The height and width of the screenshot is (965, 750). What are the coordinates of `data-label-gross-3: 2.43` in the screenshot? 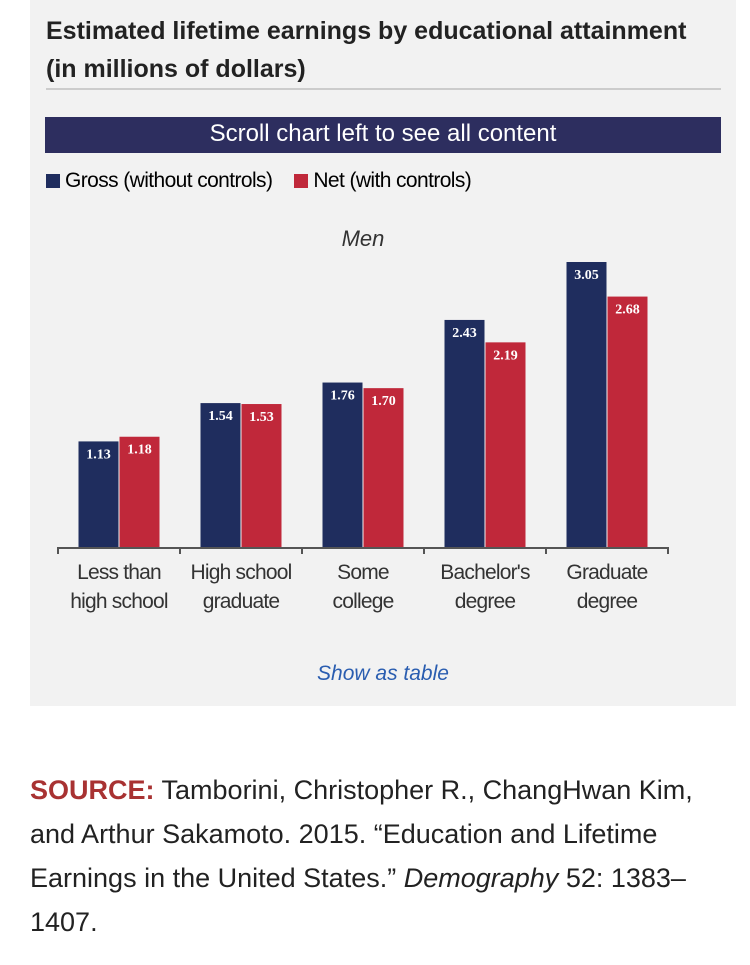 It's located at (464, 333).